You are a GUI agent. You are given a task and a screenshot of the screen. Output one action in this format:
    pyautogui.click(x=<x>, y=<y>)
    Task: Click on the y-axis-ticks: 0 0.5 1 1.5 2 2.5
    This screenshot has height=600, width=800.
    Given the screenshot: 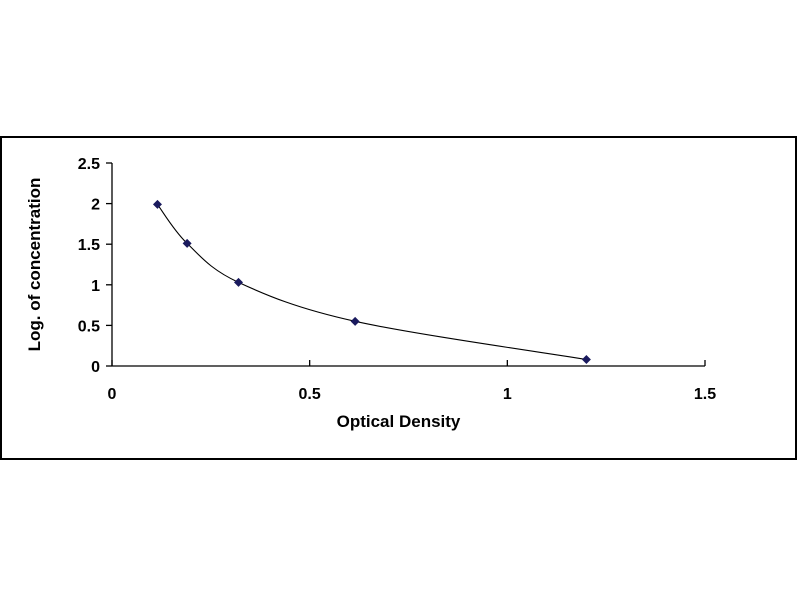 What is the action you would take?
    pyautogui.click(x=95, y=266)
    